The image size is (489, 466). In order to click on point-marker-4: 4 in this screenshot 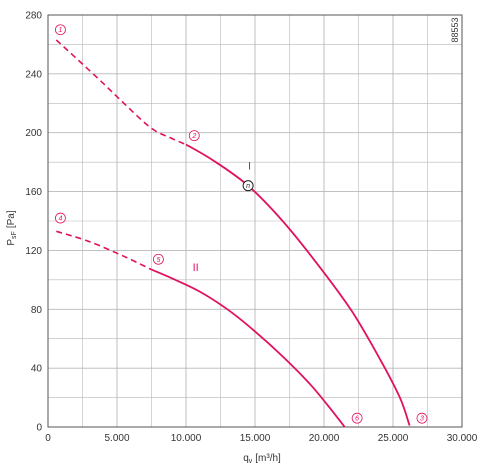, I will do `click(60, 218)`.